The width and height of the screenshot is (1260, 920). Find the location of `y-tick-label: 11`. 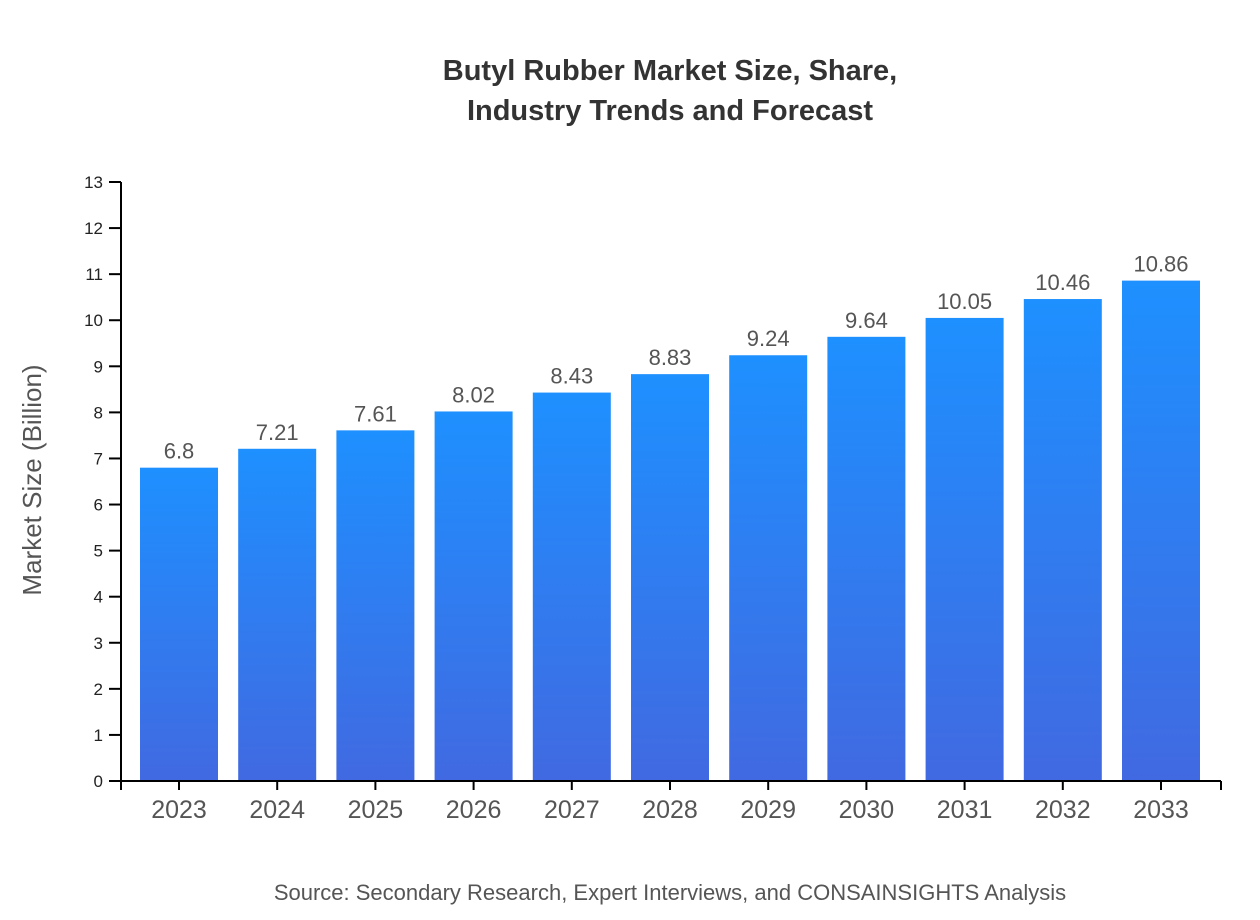

y-tick-label: 11 is located at coordinates (94, 274).